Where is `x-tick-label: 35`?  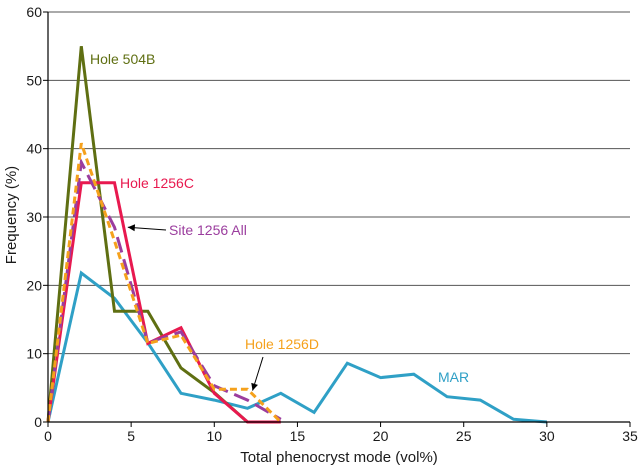
x-tick-label: 35 is located at coordinates (630, 436).